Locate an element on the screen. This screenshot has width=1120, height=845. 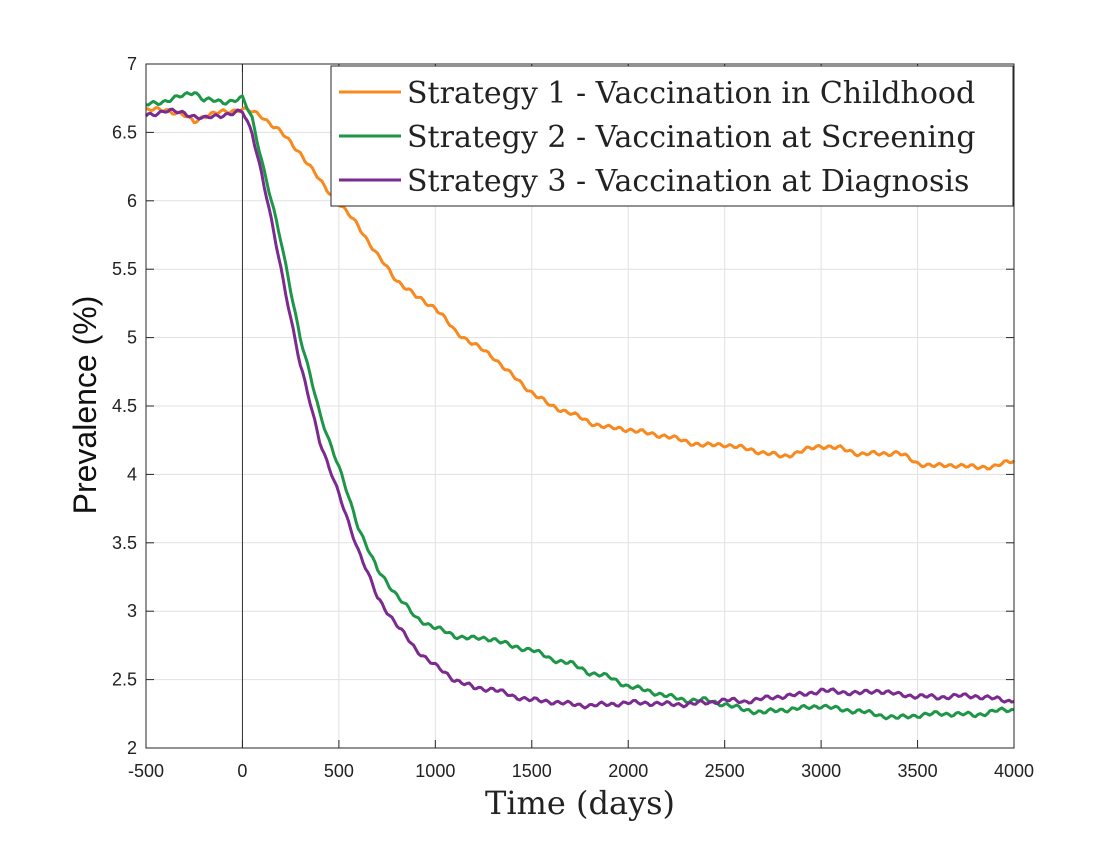
y-tick-label: 4 is located at coordinates (132, 474).